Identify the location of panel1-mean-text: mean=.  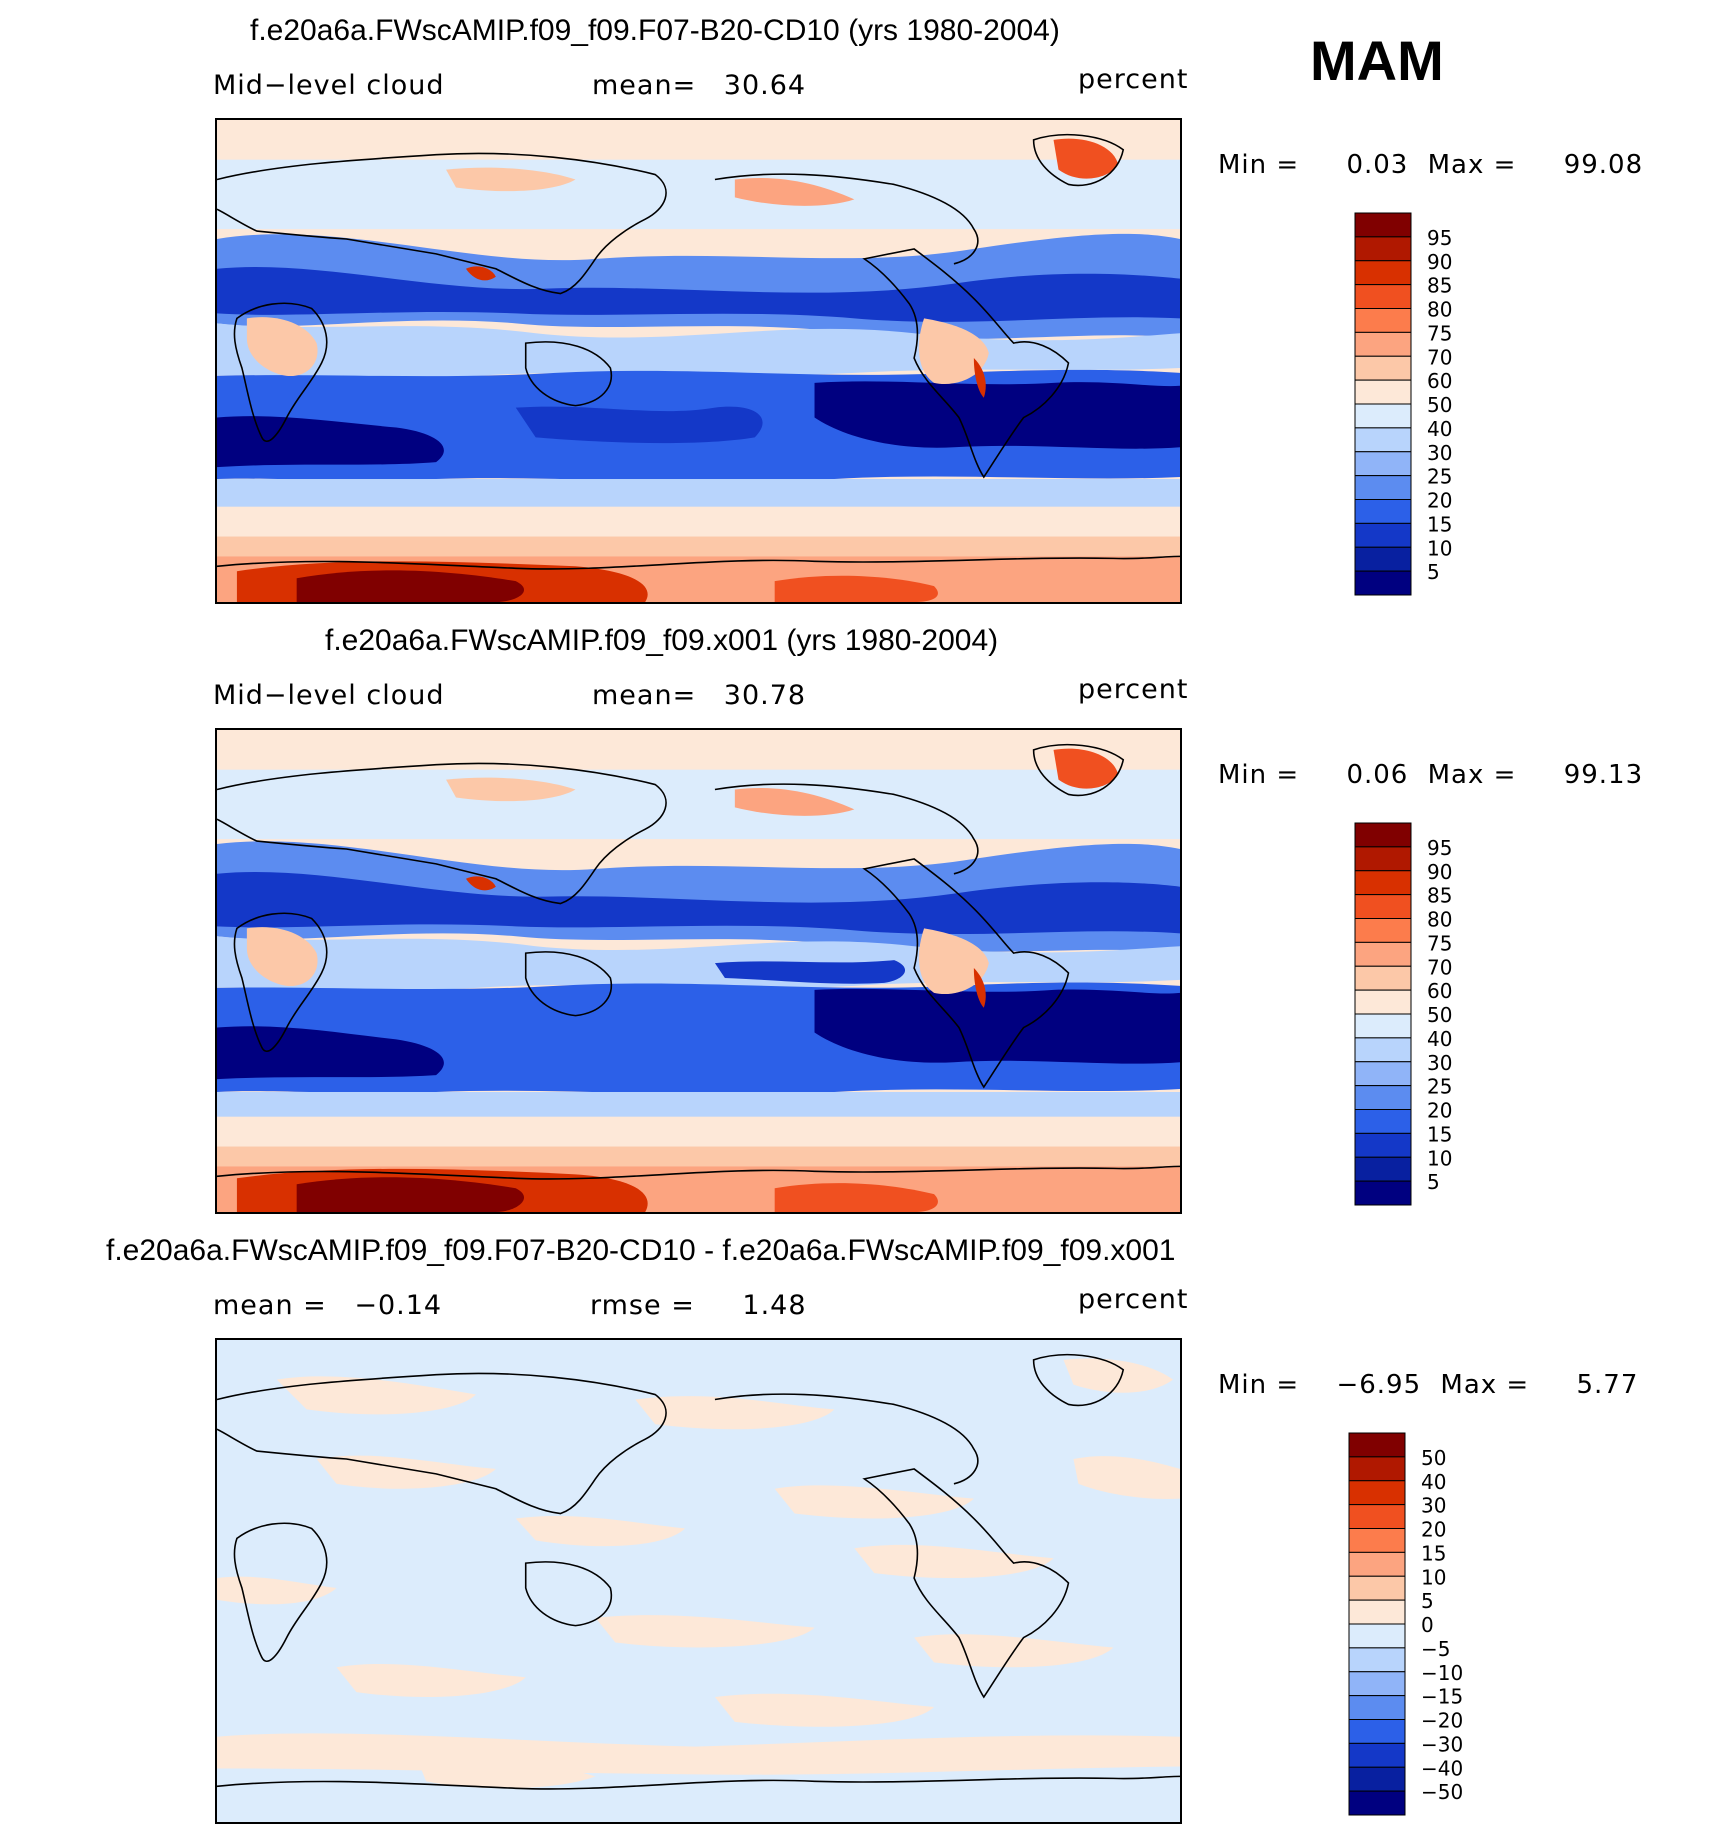
(644, 85).